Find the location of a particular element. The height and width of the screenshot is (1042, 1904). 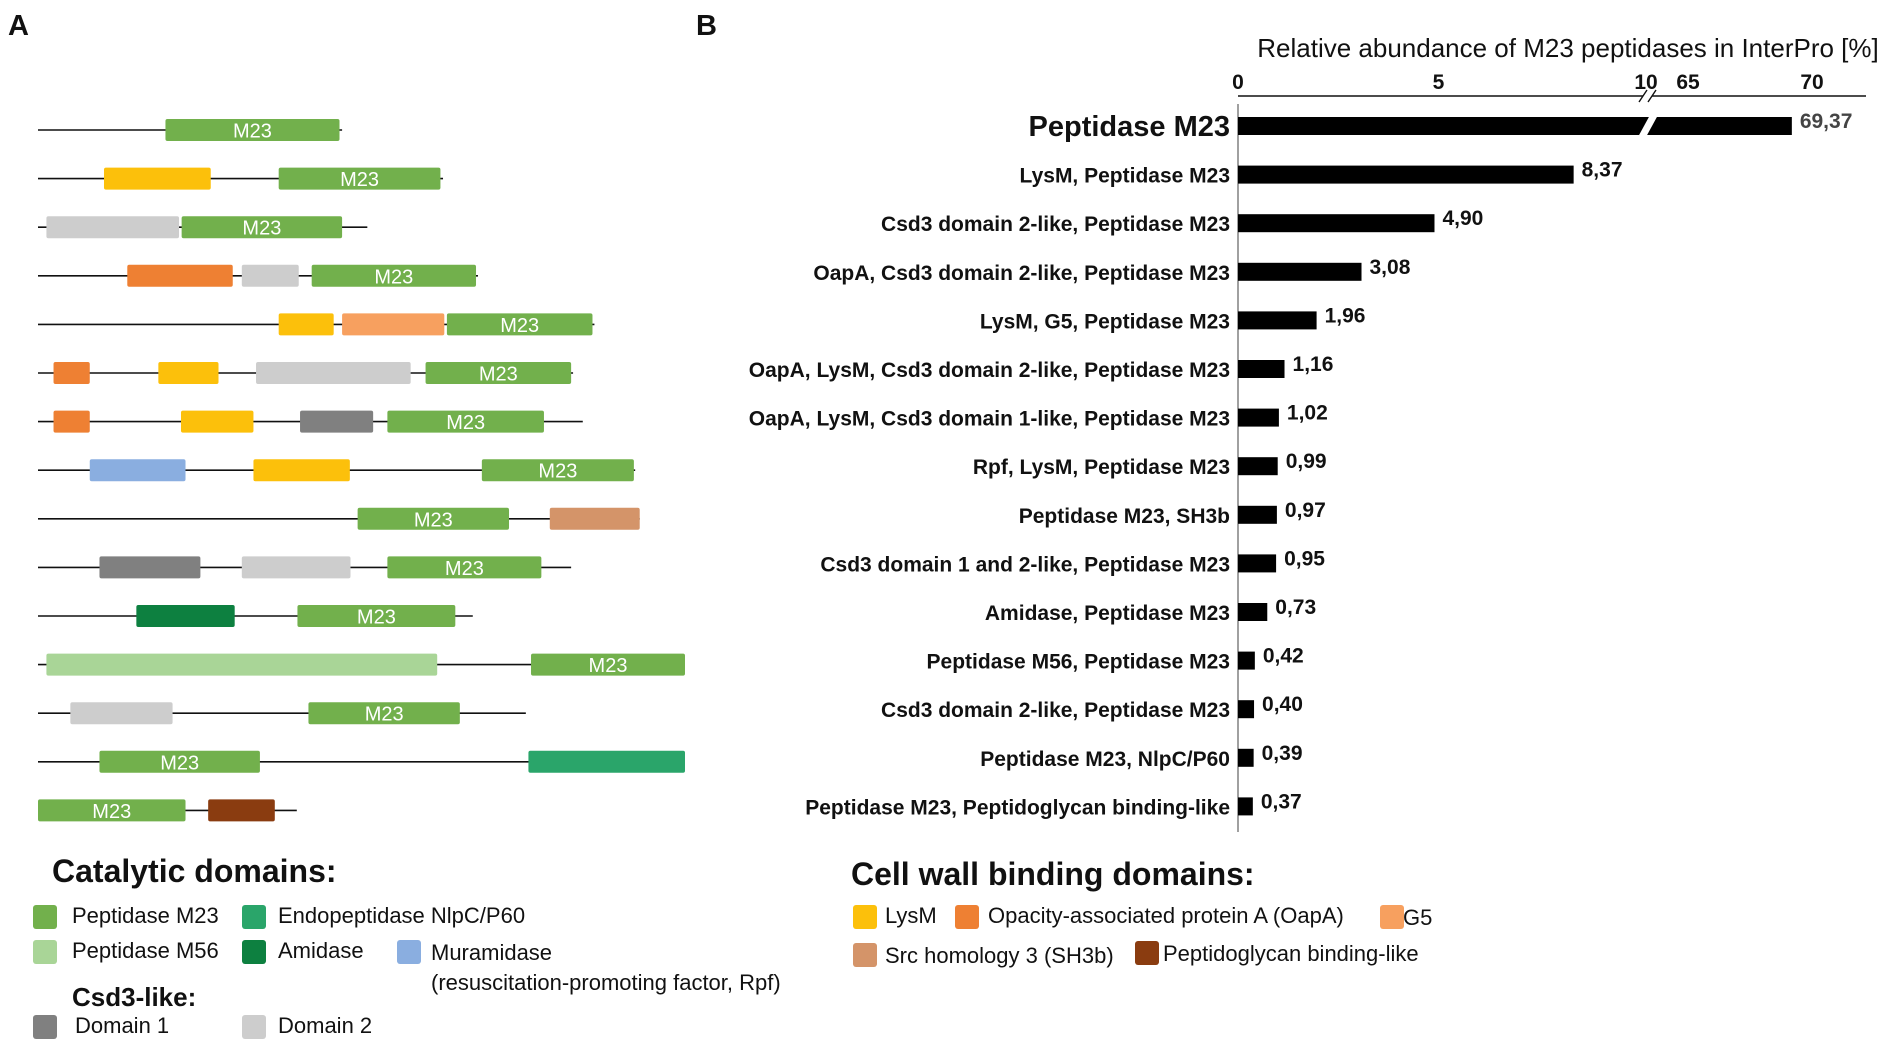

swatch-g5 is located at coordinates (1392, 917).